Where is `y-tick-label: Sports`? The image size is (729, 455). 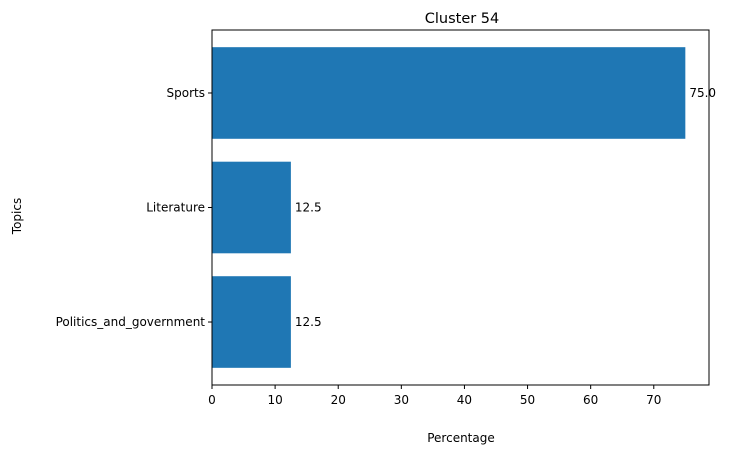
y-tick-label: Sports is located at coordinates (186, 93).